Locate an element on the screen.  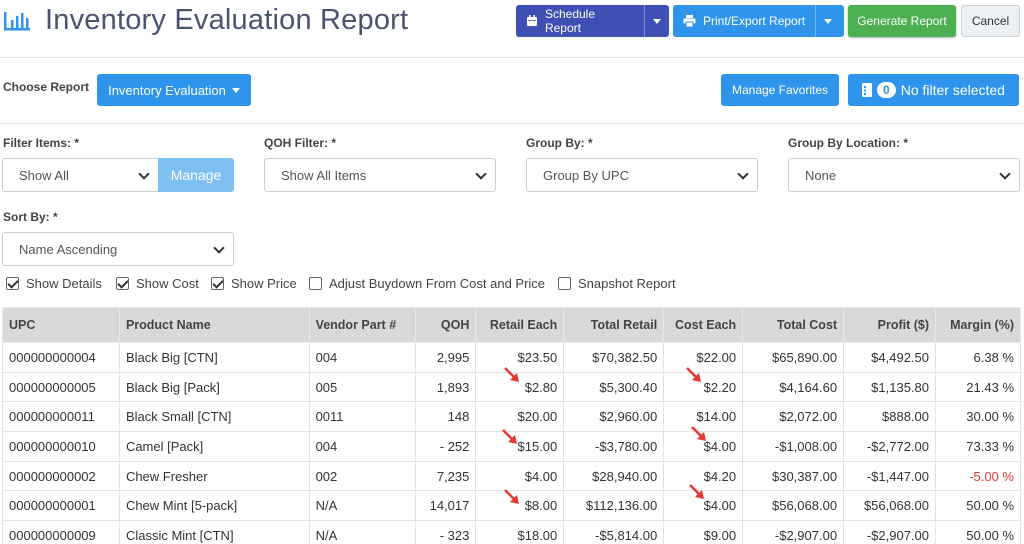
column-header-total-cost: Total Cost is located at coordinates (793, 325).